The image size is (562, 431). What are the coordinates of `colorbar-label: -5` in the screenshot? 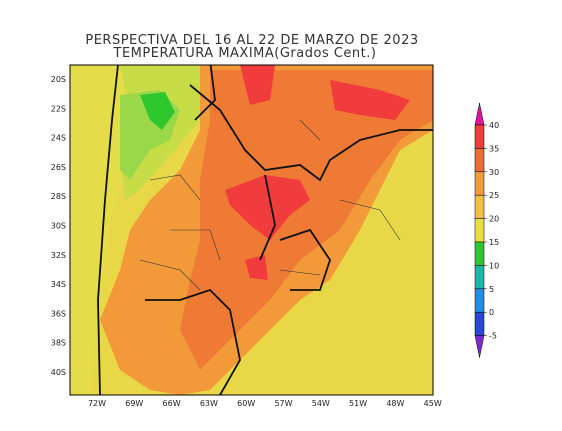 It's located at (493, 336).